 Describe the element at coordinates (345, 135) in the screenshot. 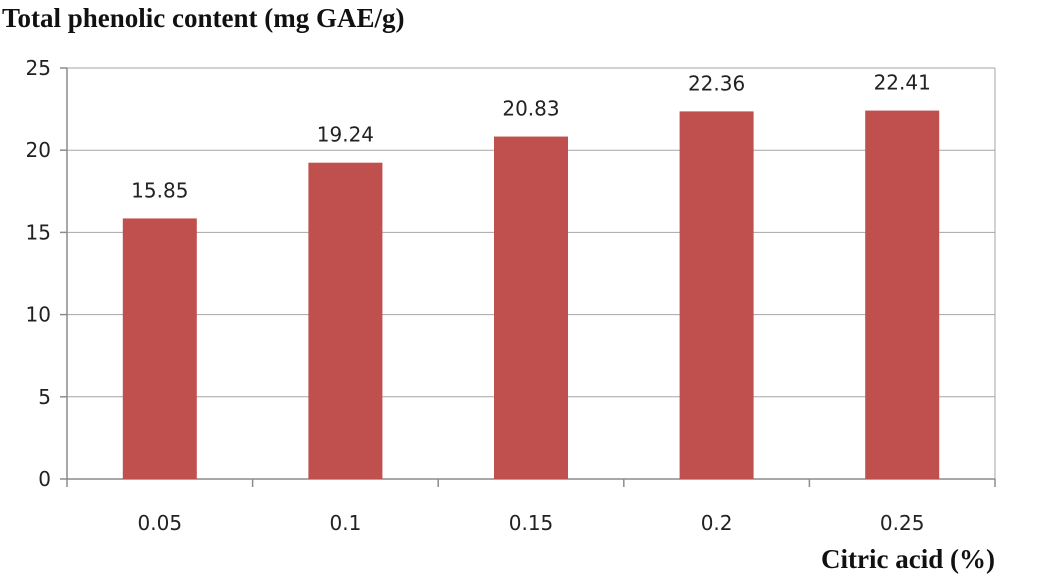

I see `data-label: 19.24` at that location.